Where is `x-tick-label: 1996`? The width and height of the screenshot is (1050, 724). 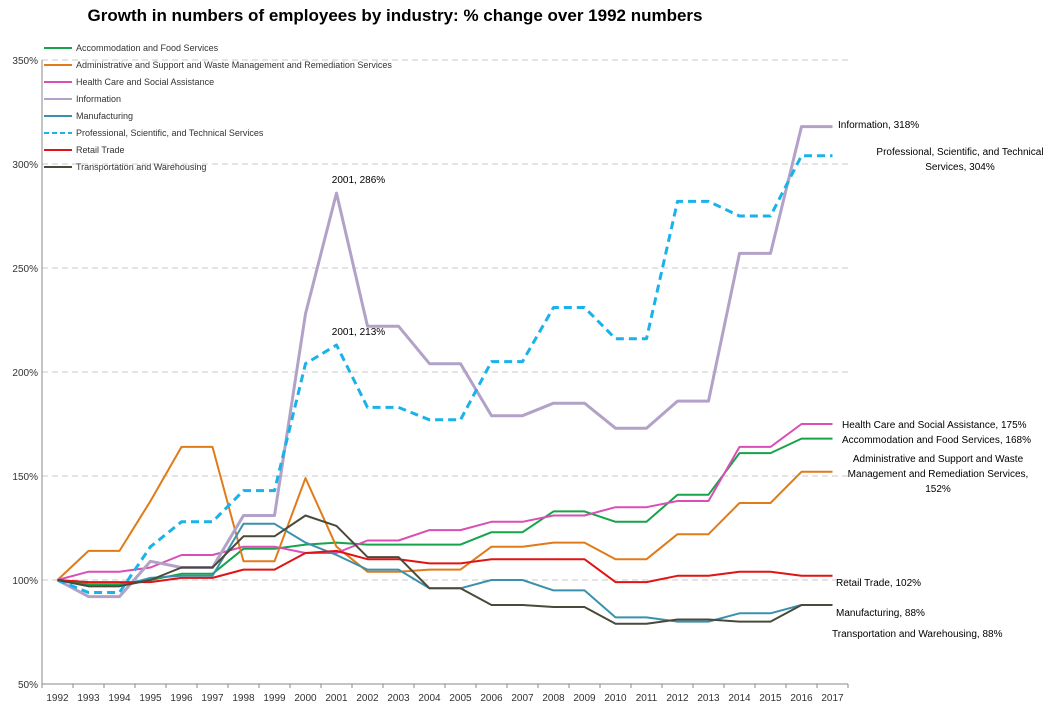 x-tick-label: 1996 is located at coordinates (181, 698).